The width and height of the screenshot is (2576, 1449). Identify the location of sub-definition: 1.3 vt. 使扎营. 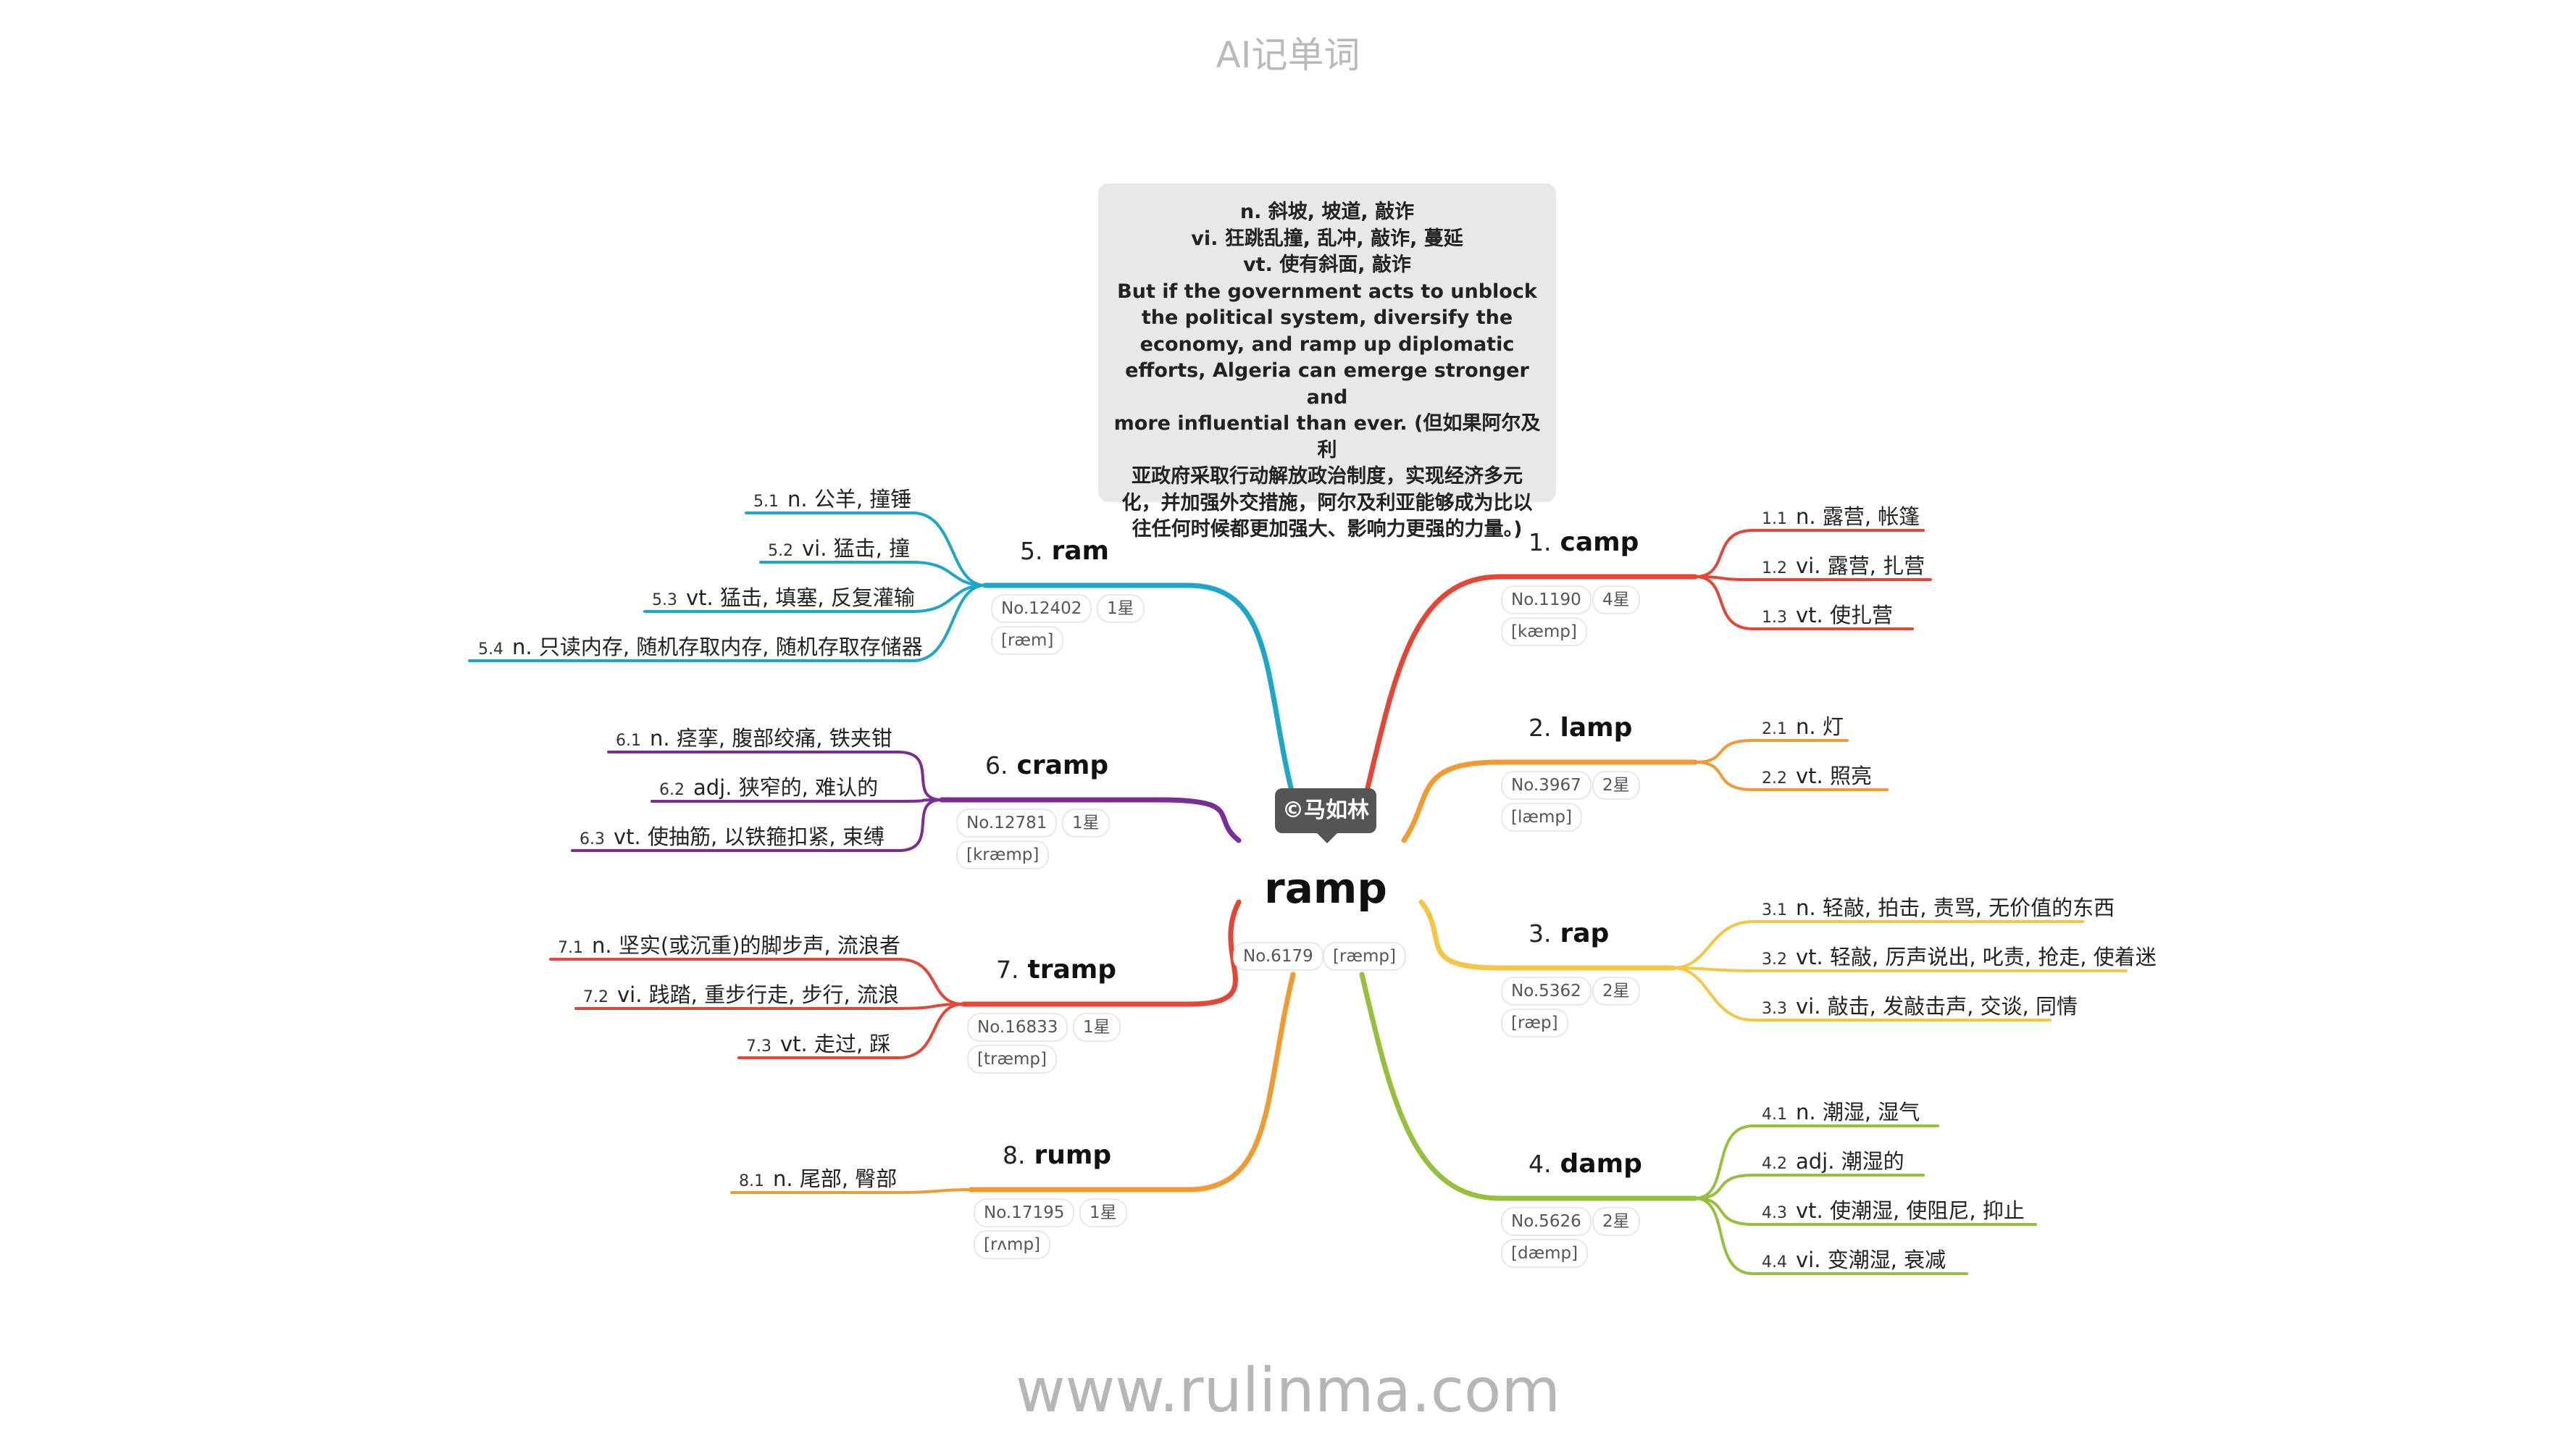
(1827, 614).